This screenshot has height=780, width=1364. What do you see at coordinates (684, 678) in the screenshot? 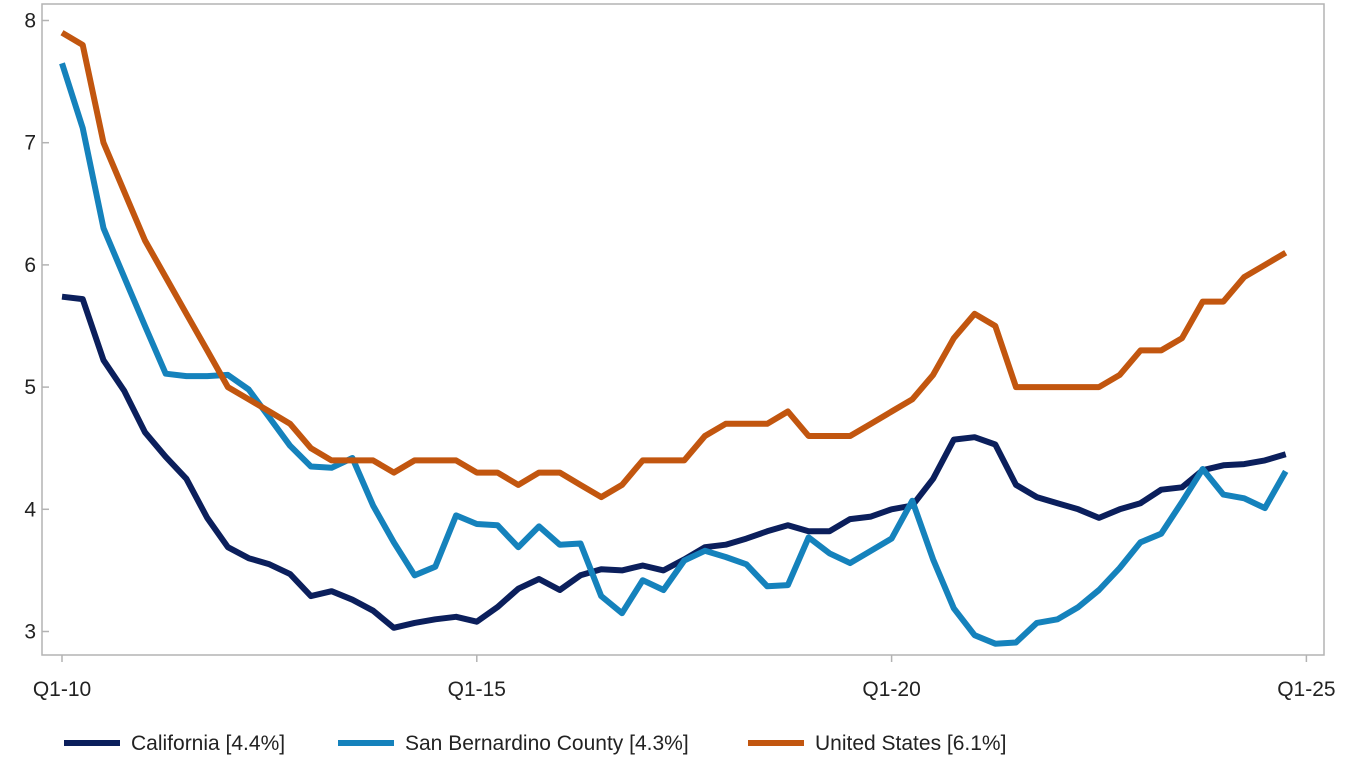
I see `x-axis: Q1-10 Q1-15 Q1-20 Q1-25` at bounding box center [684, 678].